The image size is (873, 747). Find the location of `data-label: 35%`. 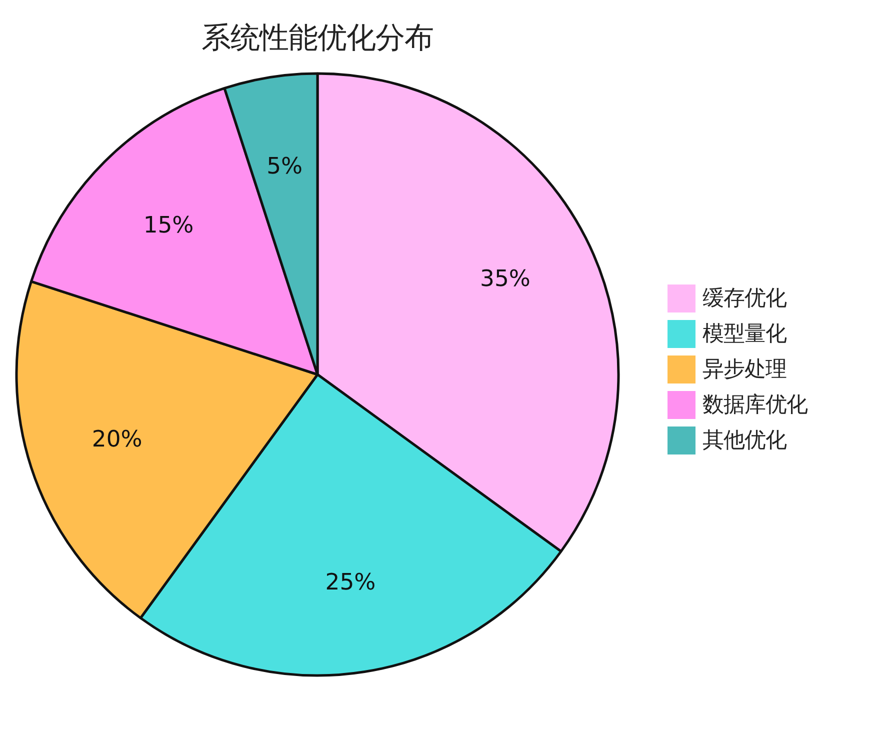

data-label: 35% is located at coordinates (505, 279).